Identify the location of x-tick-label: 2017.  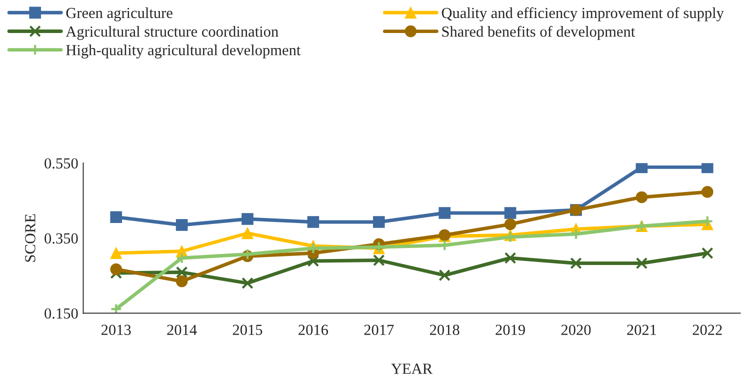
(379, 330).